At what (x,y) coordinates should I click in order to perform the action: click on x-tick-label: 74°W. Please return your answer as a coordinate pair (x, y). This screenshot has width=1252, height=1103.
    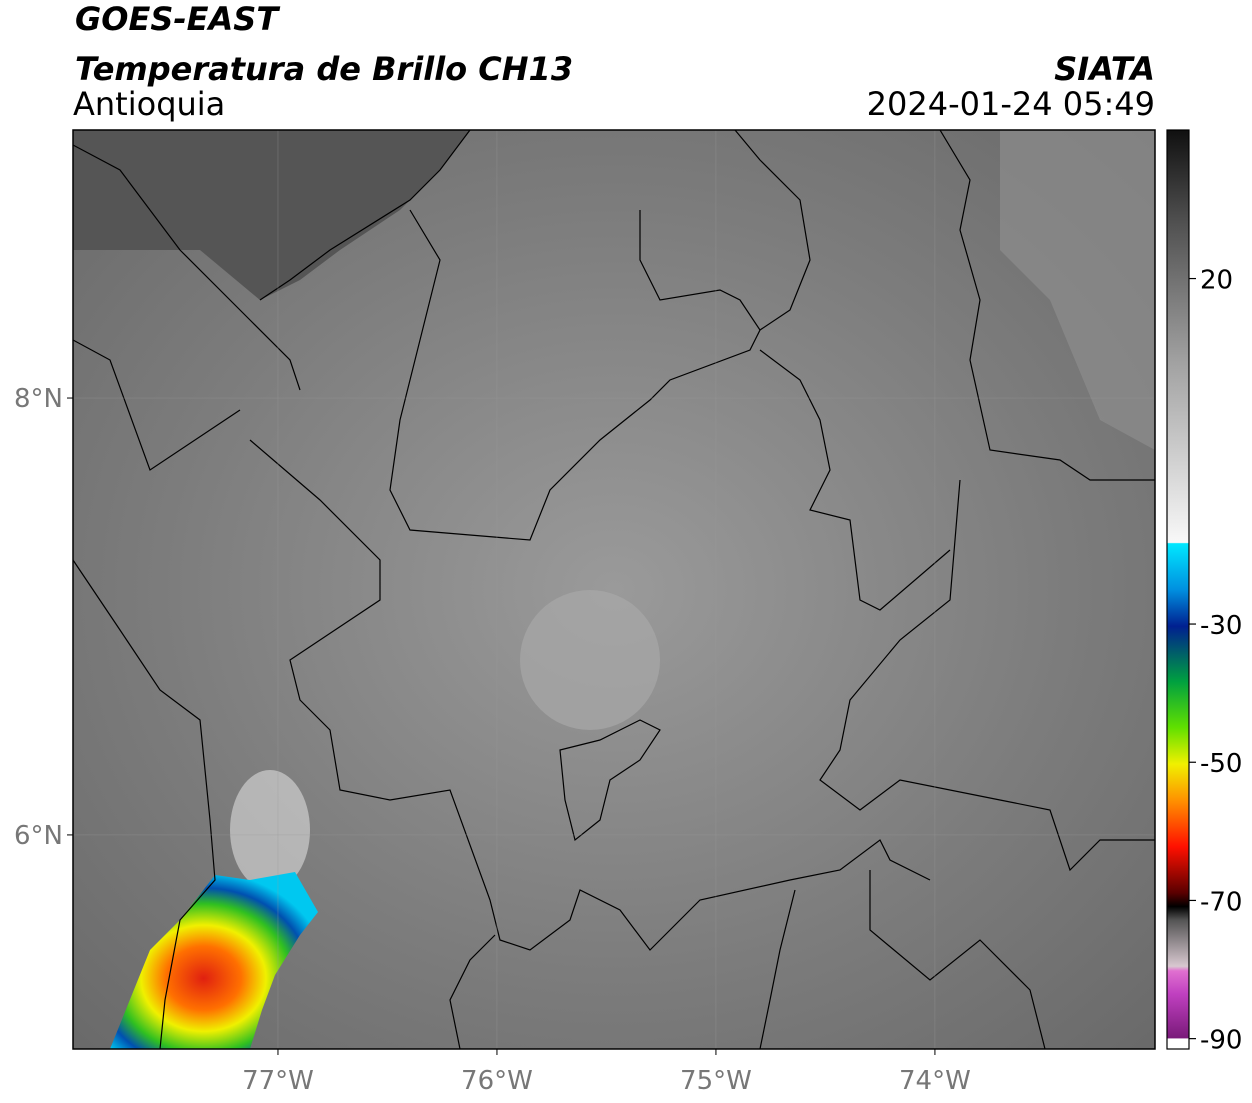
    Looking at the image, I should click on (935, 1081).